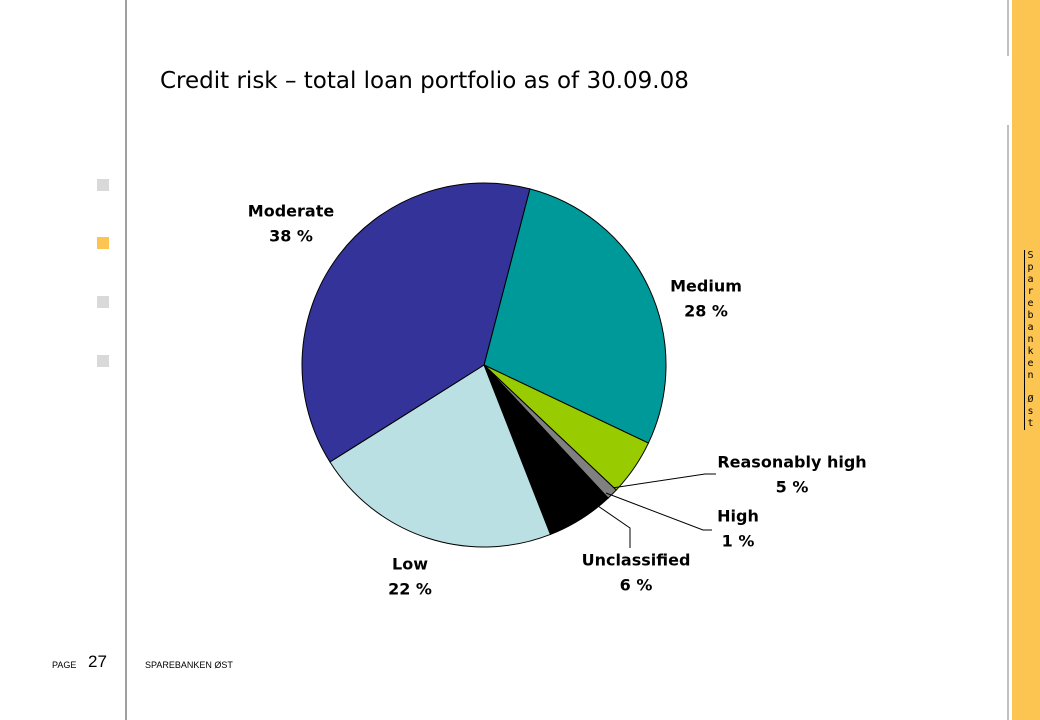 Image resolution: width=1040 pixels, height=720 pixels. Describe the element at coordinates (791, 462) in the screenshot. I see `slice-label: Reasonably high` at that location.